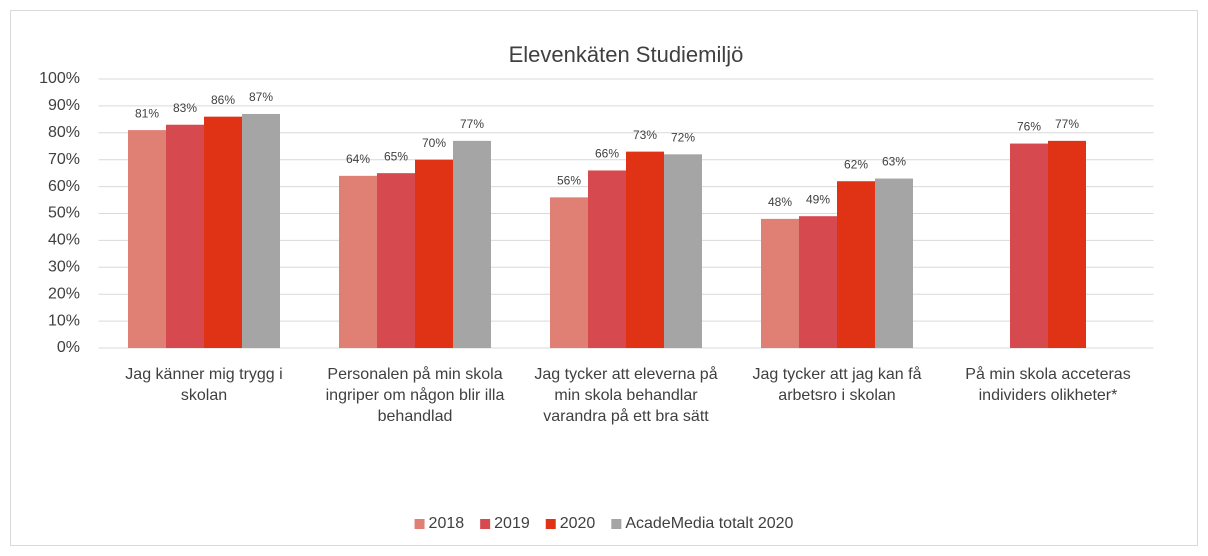 The image size is (1208, 556). I want to click on legend-label: 2020, so click(578, 523).